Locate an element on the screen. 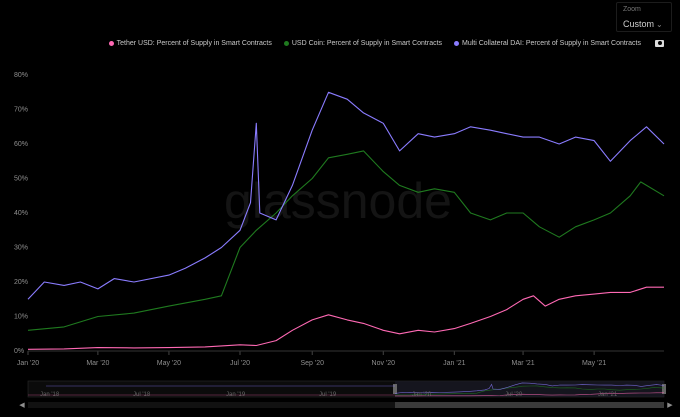 The width and height of the screenshot is (680, 417). x-tick-label: Nov '20 is located at coordinates (384, 363).